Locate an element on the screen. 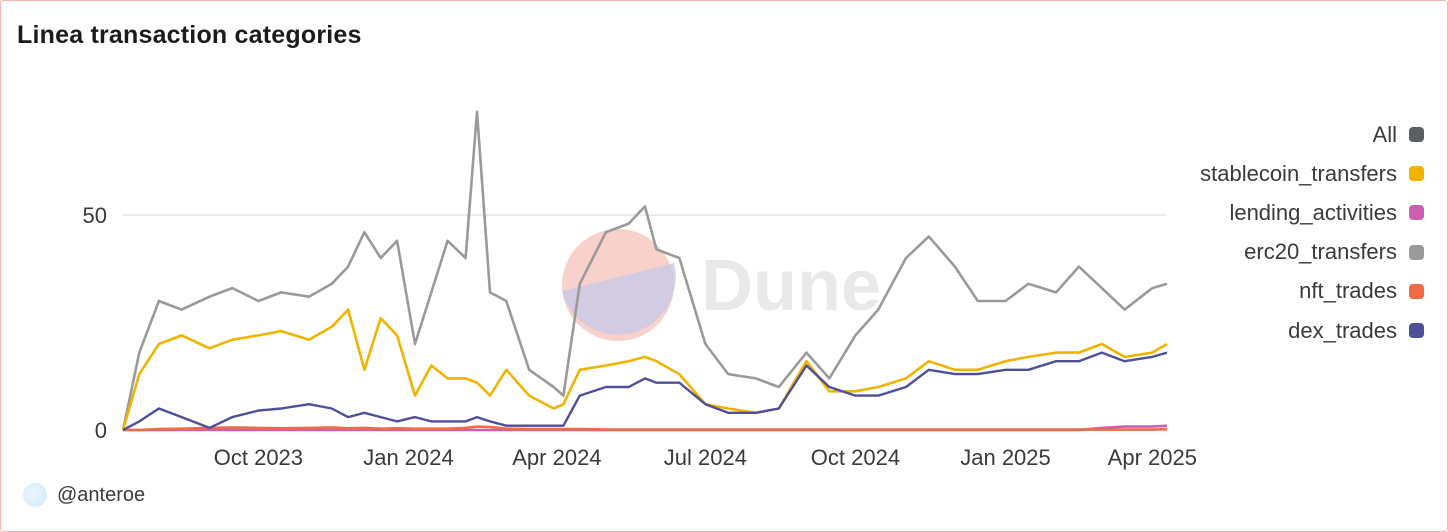 The image size is (1448, 532). author-avatar is located at coordinates (35, 495).